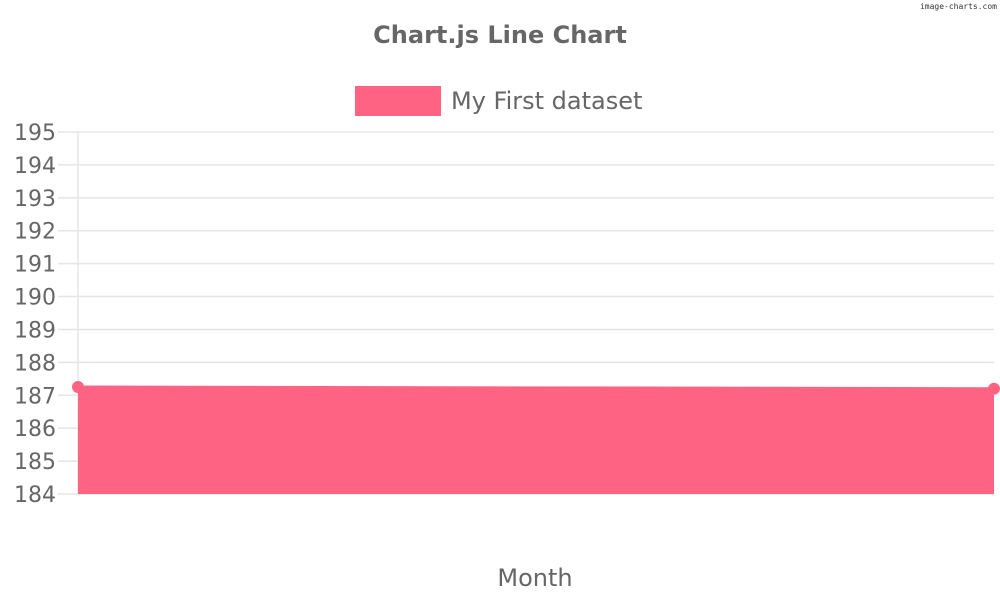 This screenshot has width=1000, height=600. Describe the element at coordinates (35, 298) in the screenshot. I see `y-tick-label: 190` at that location.